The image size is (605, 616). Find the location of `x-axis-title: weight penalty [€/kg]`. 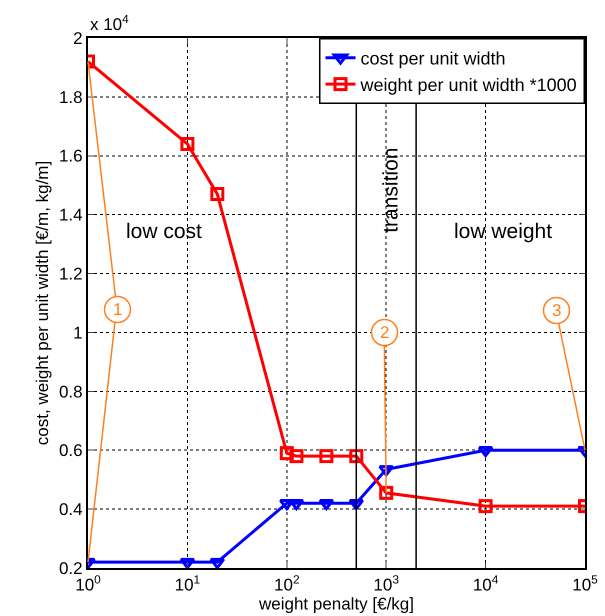

x-axis-title: weight penalty [€/kg] is located at coordinates (336, 604).